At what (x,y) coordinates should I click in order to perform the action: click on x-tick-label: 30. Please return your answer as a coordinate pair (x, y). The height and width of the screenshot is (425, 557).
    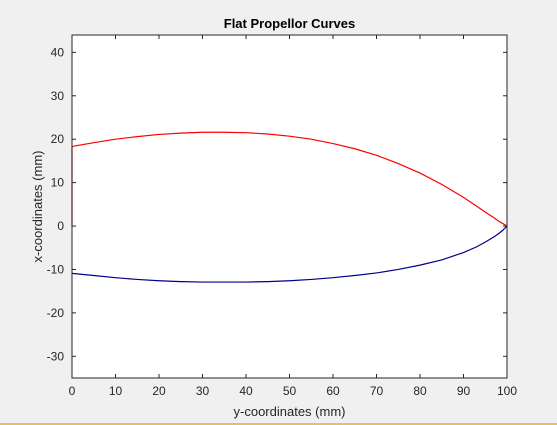
    Looking at the image, I should click on (203, 391).